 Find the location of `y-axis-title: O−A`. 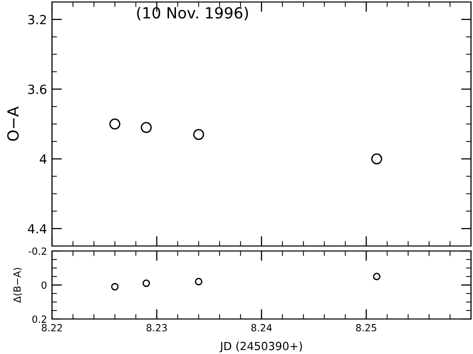

y-axis-title: O−A is located at coordinates (13, 123).